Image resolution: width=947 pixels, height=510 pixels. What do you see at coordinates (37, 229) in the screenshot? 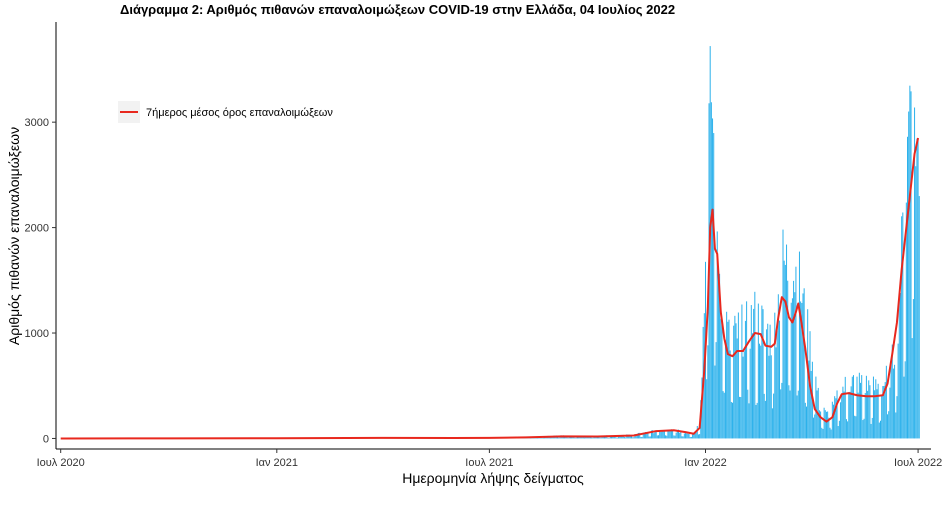
I see `y-tick-label: 2000` at bounding box center [37, 229].